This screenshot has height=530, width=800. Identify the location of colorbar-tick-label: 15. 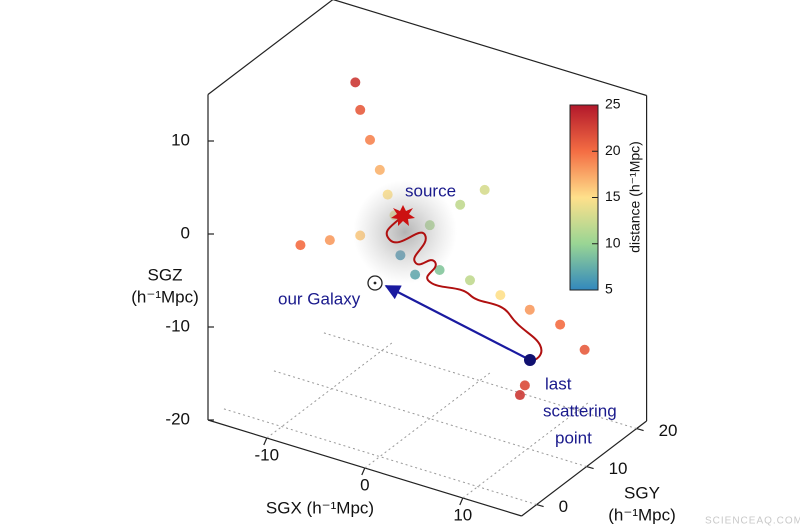
(613, 196).